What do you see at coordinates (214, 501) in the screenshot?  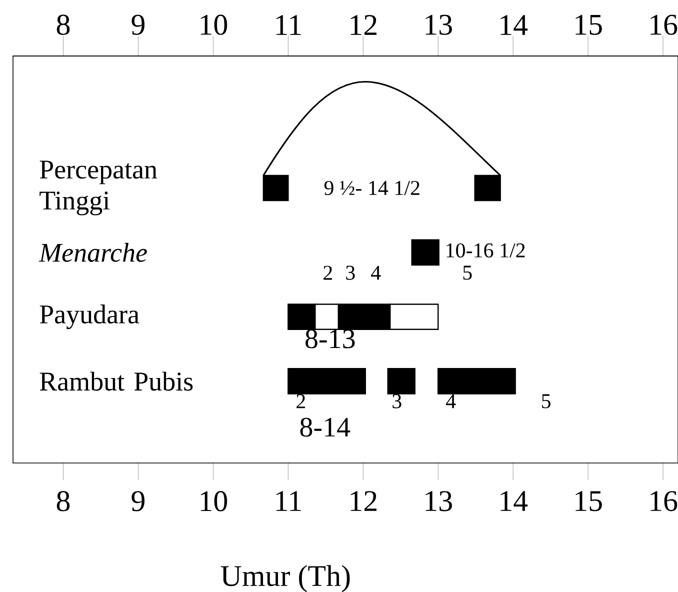 I see `x-tick-label: 10` at bounding box center [214, 501].